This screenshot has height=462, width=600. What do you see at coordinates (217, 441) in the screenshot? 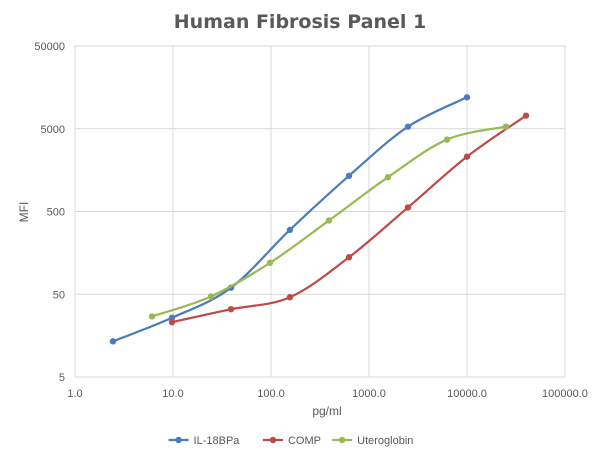
I see `legend-label: IL-18BPa` at bounding box center [217, 441].